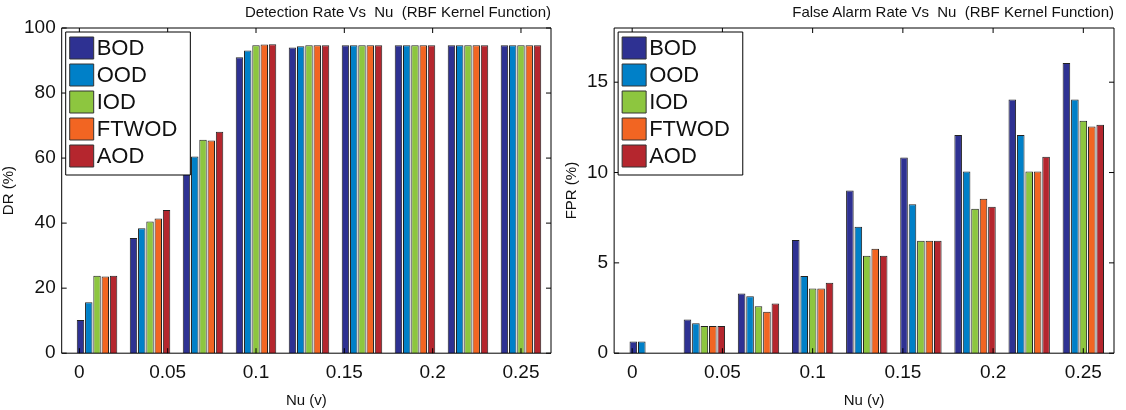  I want to click on chart-title: False Alarm Rate Vs Nu (RBF Kernel Function), so click(953, 12).